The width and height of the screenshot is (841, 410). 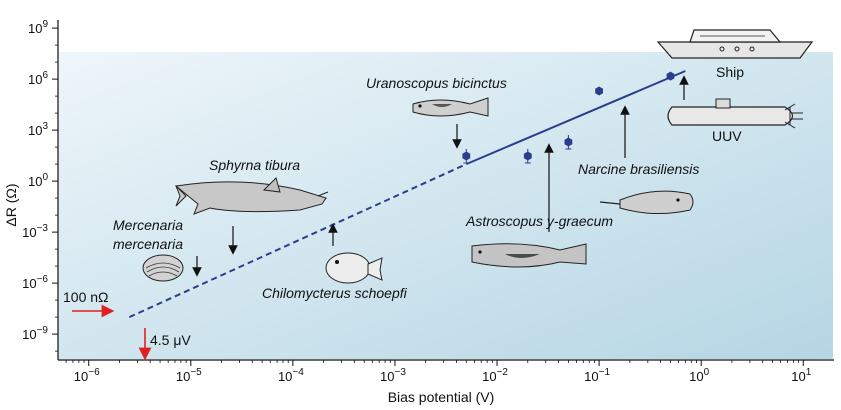 I want to click on y-tick-label: 10⁰, so click(x=38, y=180).